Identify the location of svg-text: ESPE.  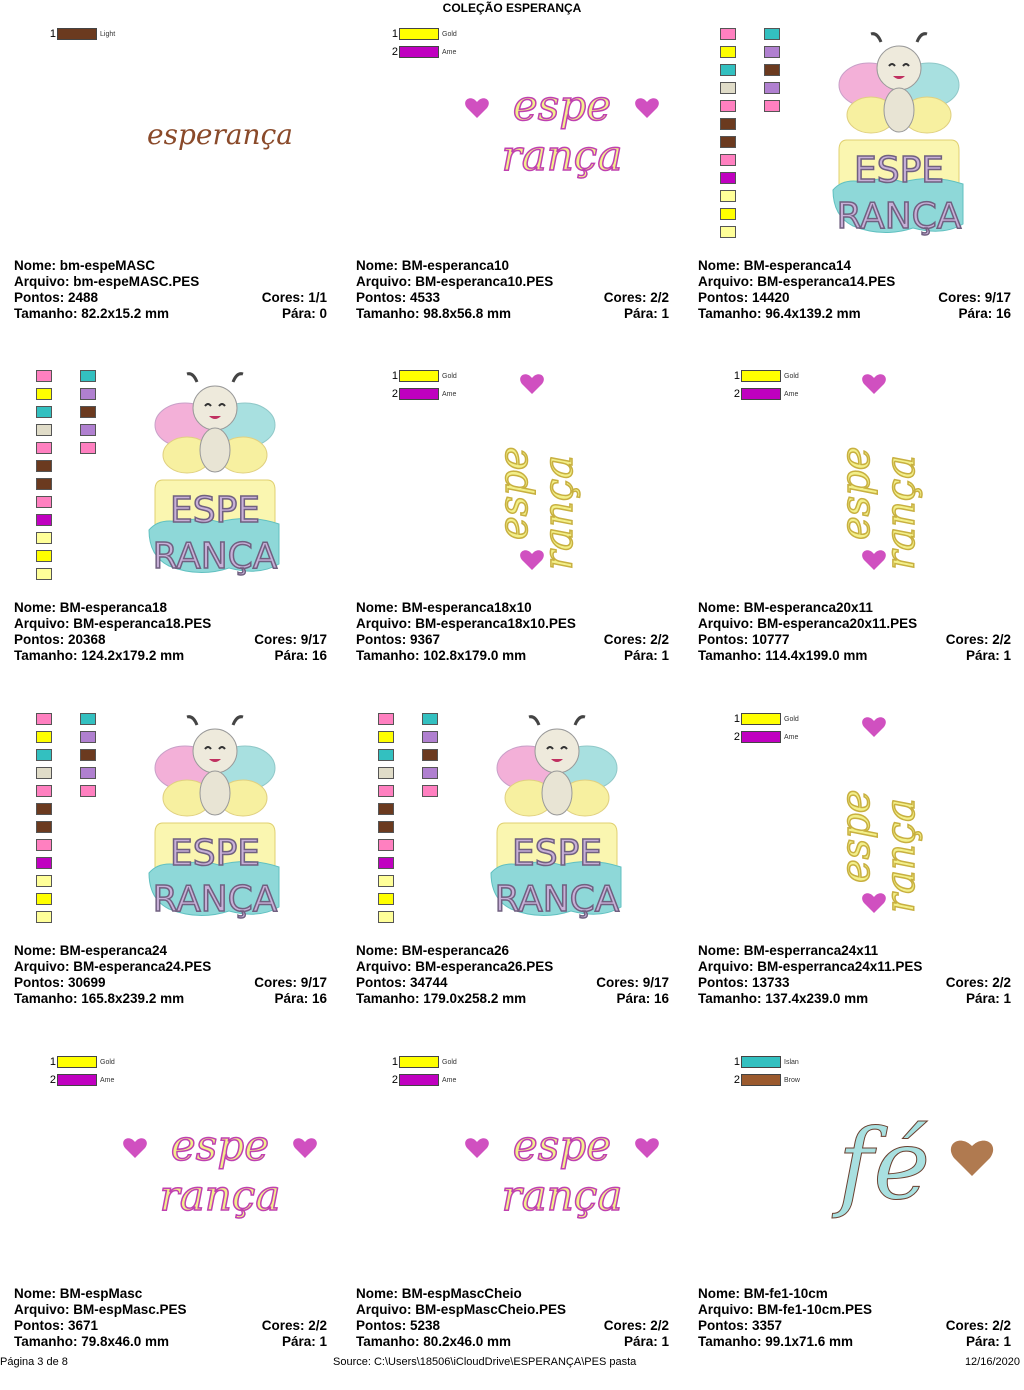
(899, 170).